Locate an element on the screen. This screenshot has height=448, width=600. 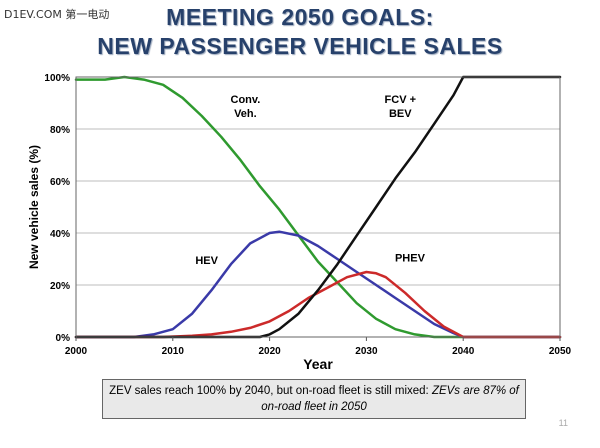
watermark: D1EV.COM 第一电动 is located at coordinates (57, 14).